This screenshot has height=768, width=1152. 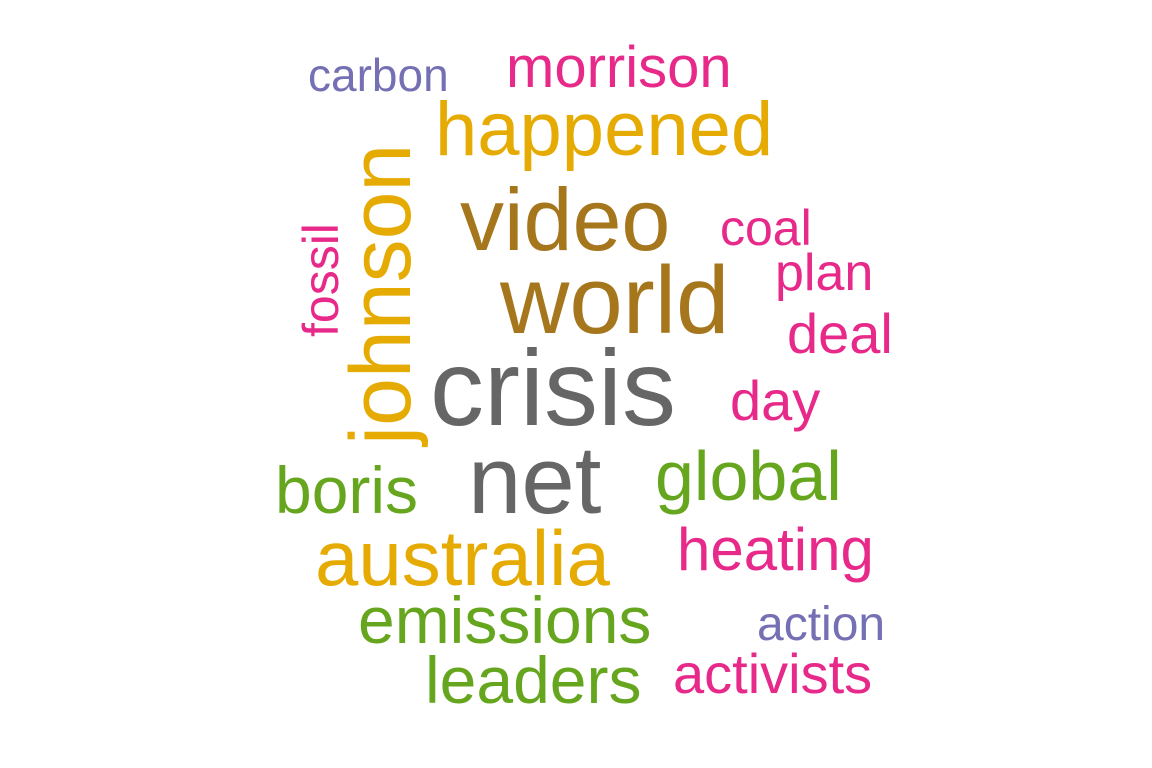 What do you see at coordinates (553, 387) in the screenshot?
I see `word-crisis: crisis` at bounding box center [553, 387].